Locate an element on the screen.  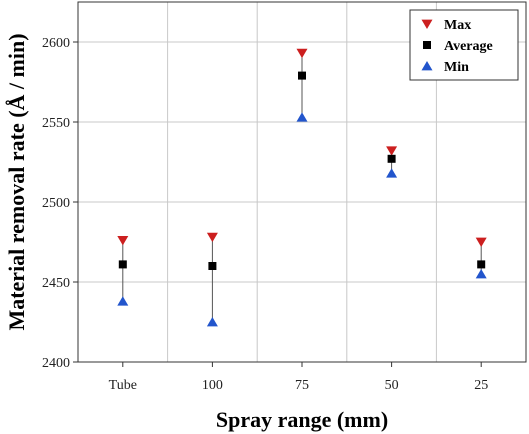
legend-label-min: Min is located at coordinates (456, 67).